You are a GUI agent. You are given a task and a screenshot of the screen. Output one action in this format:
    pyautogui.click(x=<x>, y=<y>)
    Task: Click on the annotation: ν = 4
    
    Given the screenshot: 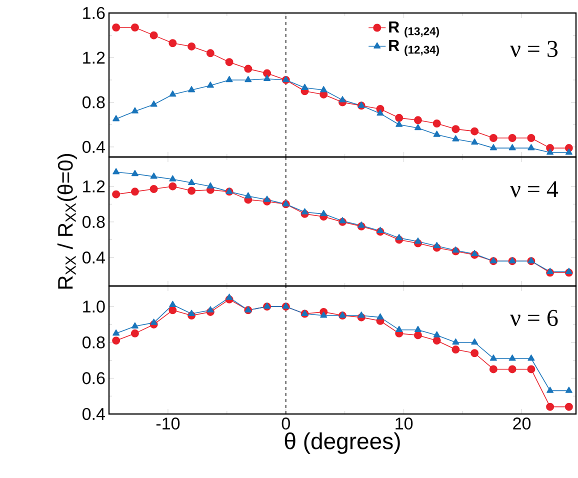 What is the action you would take?
    pyautogui.click(x=534, y=189)
    